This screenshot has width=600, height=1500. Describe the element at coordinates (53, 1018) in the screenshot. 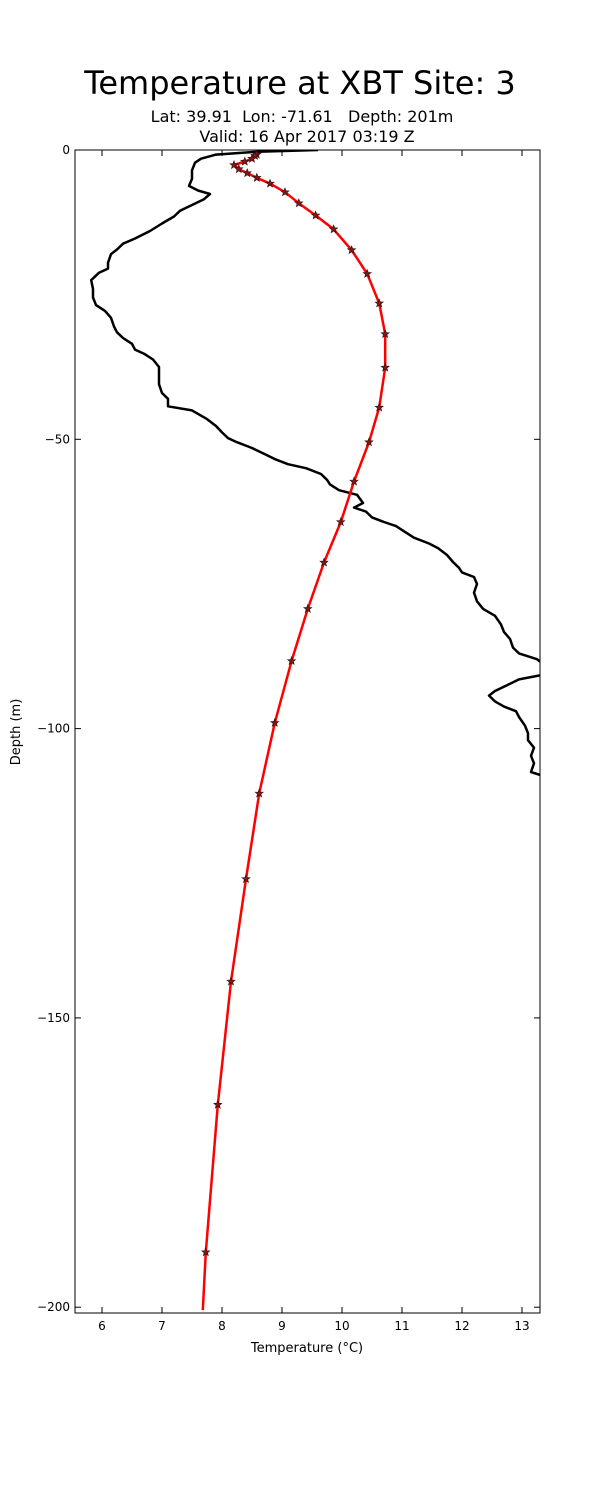

I see `y-tick-label: −150` at that location.